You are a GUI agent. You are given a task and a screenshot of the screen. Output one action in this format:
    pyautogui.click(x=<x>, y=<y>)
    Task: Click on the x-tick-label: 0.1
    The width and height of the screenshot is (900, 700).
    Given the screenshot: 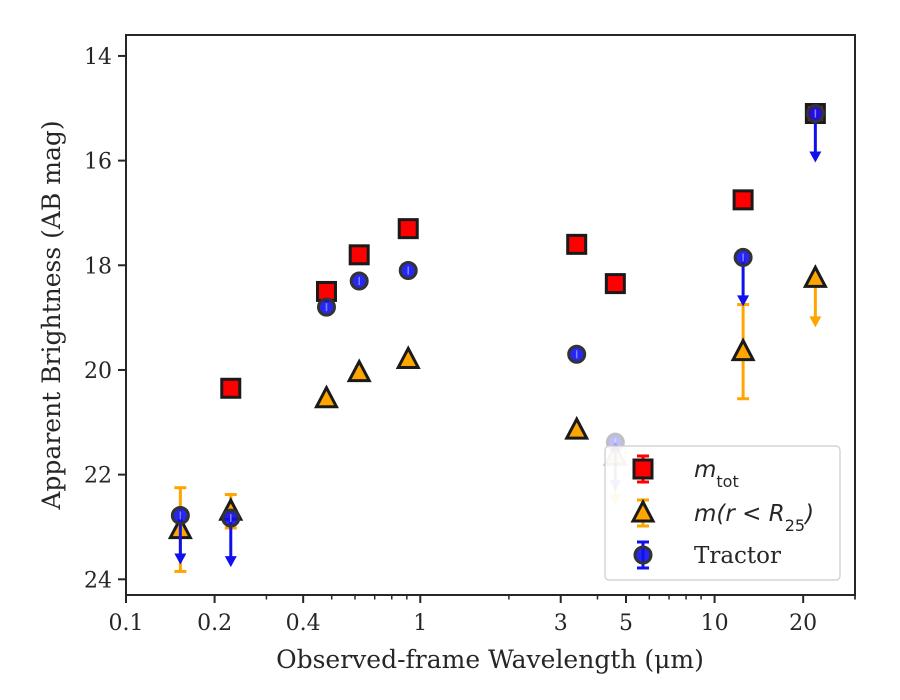 What is the action you would take?
    pyautogui.click(x=126, y=623)
    